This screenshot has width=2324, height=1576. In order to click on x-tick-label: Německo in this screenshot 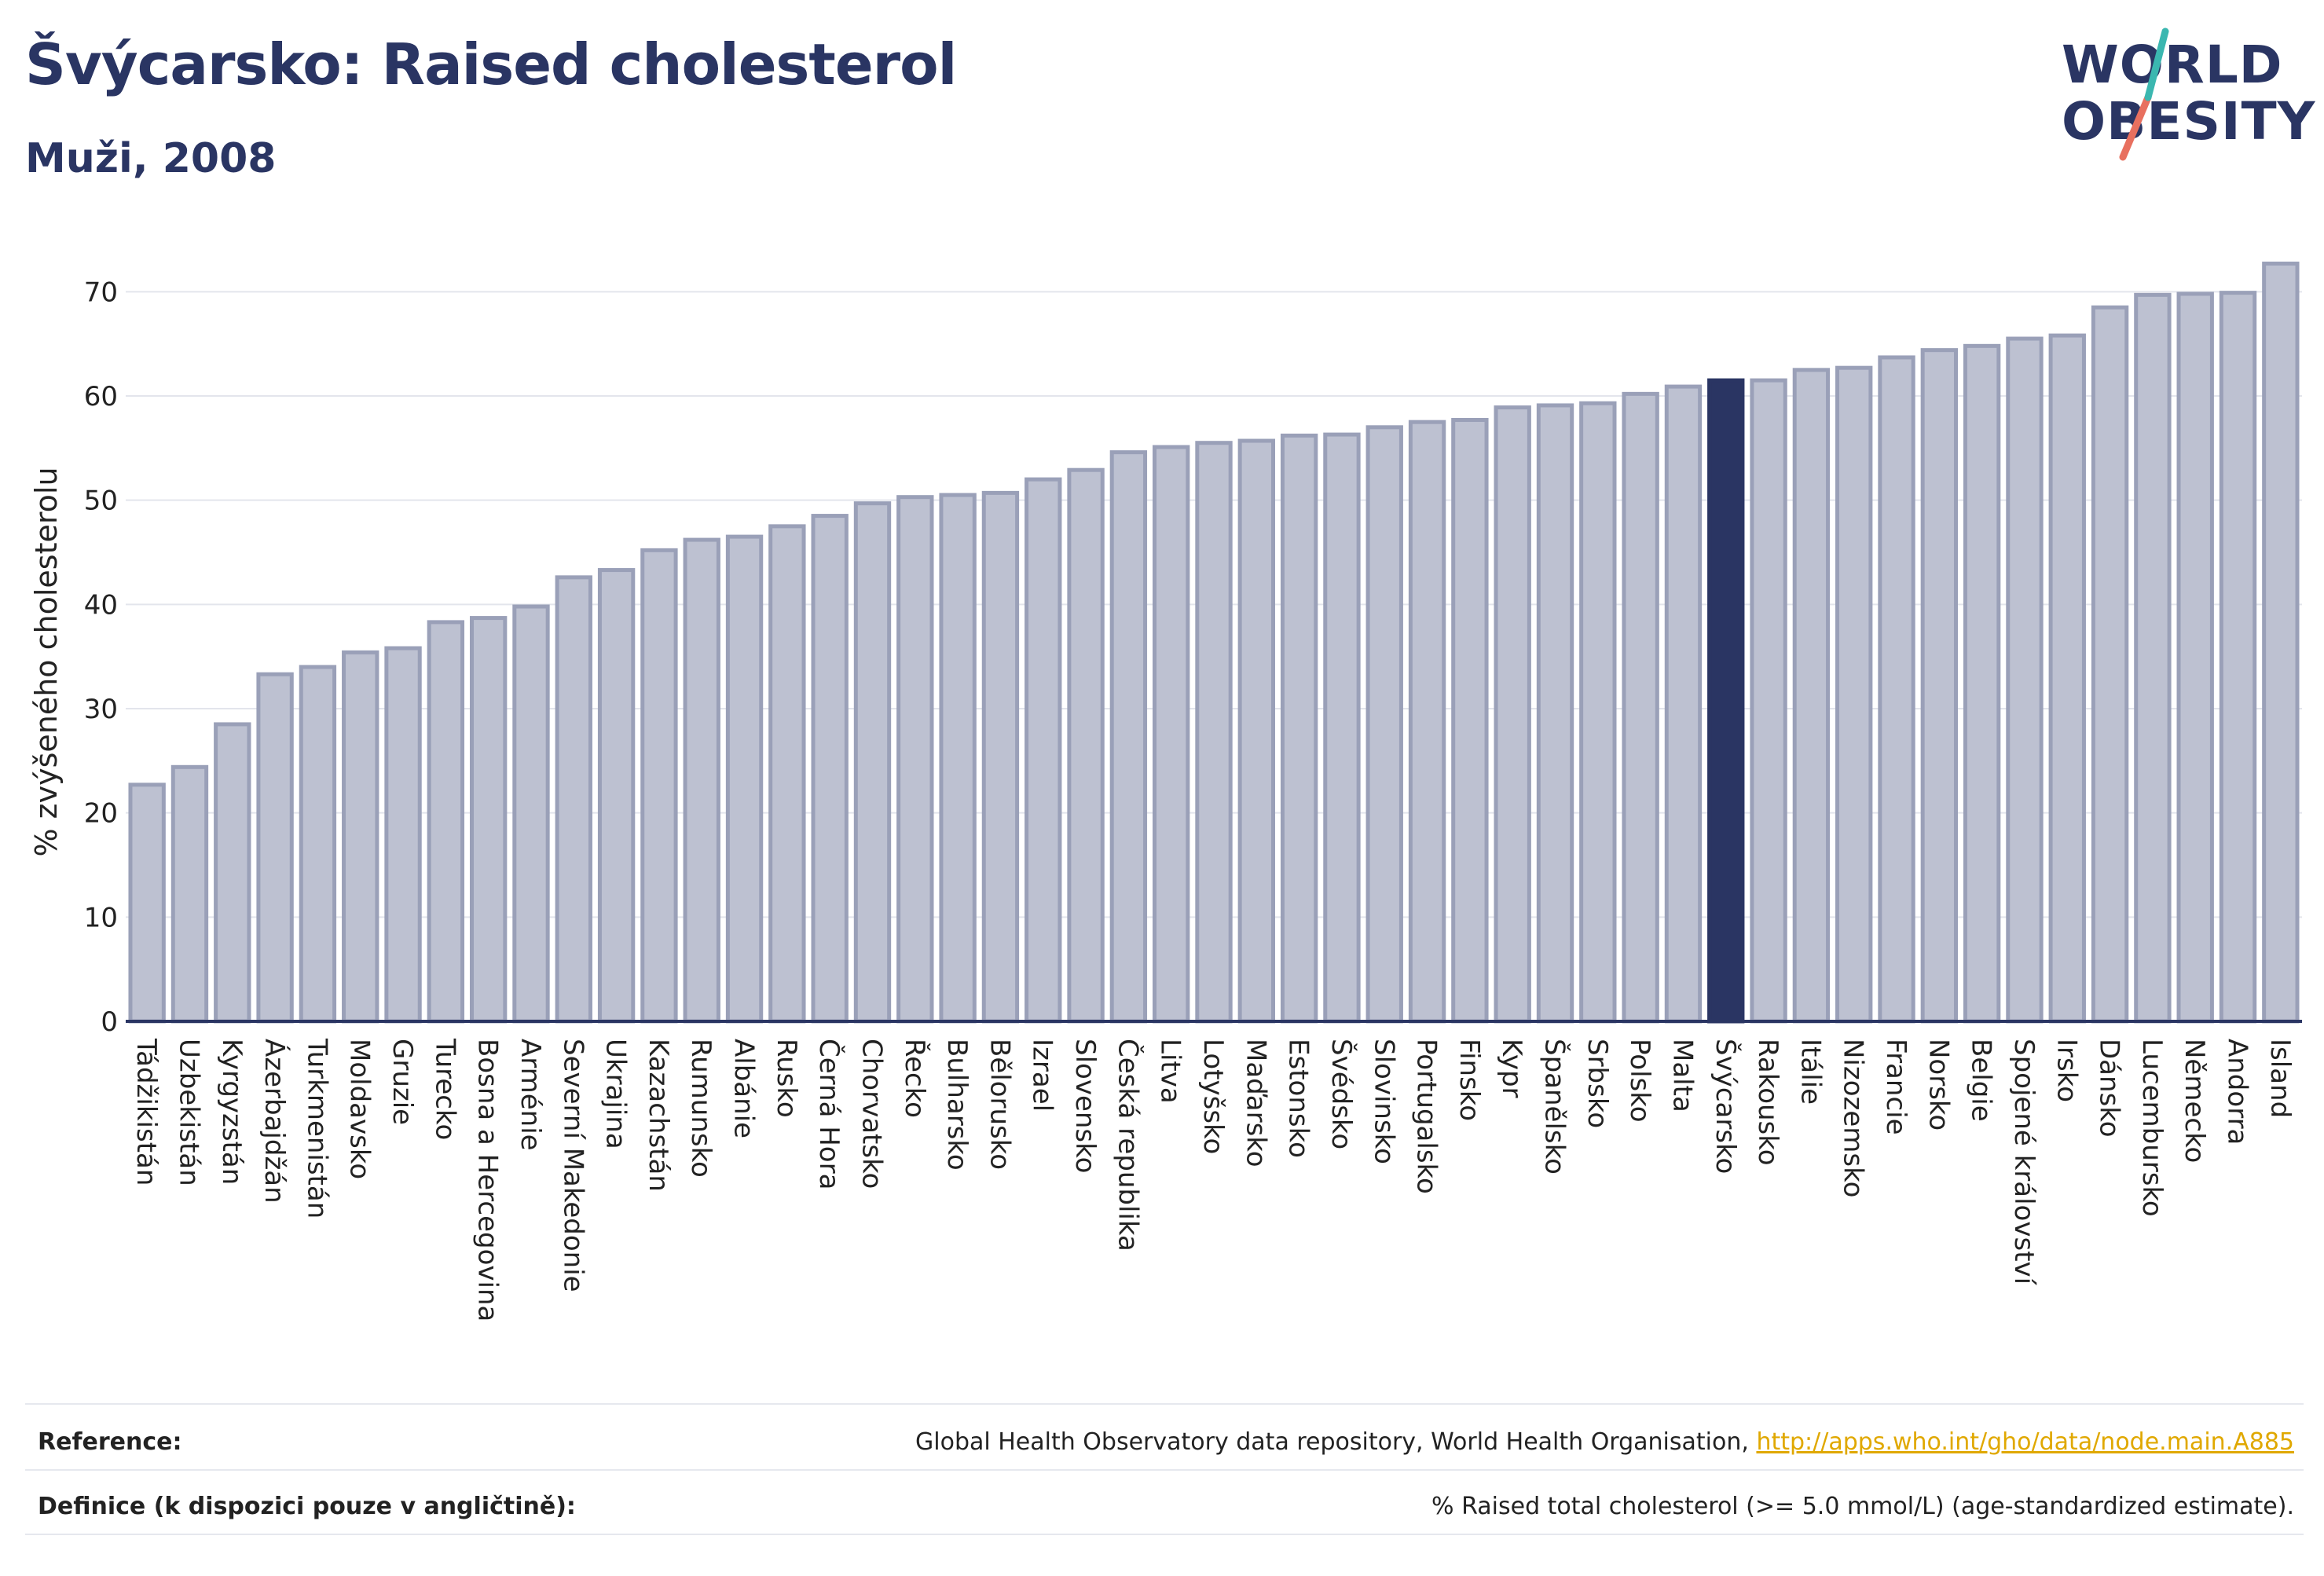, I will do `click(2194, 1101)`.